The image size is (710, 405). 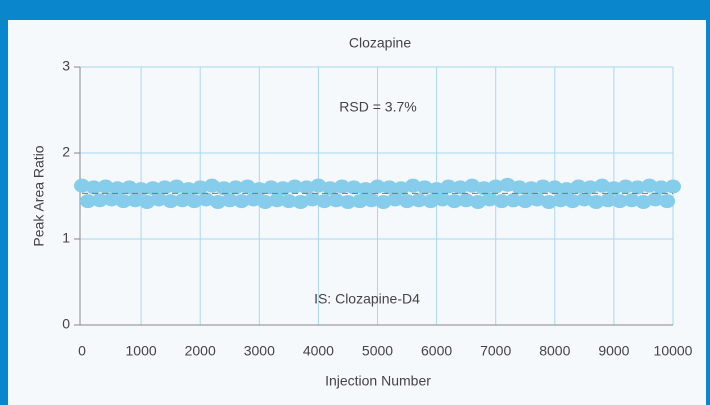 I want to click on y-axis-title: Peak Area Ratio, so click(x=39, y=195).